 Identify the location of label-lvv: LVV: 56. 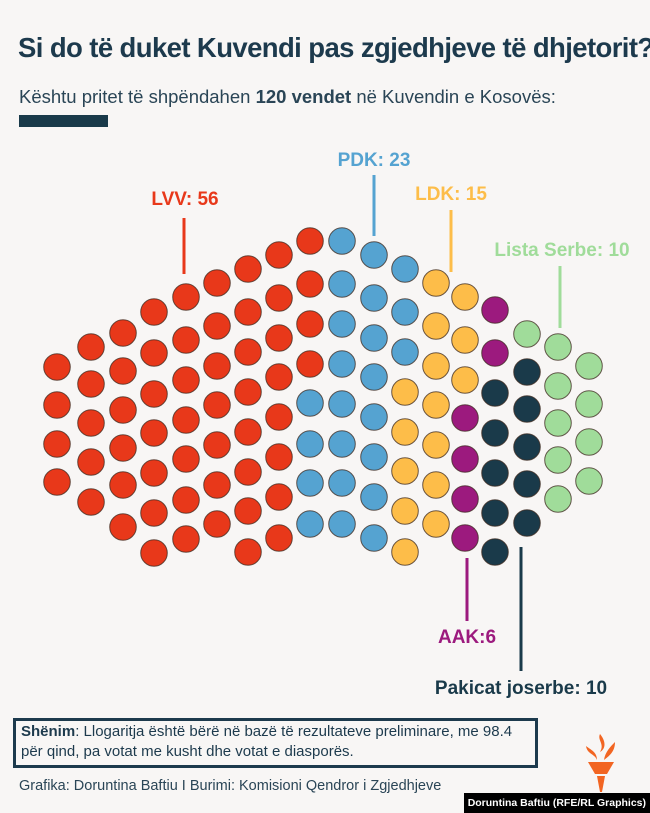
(184, 199).